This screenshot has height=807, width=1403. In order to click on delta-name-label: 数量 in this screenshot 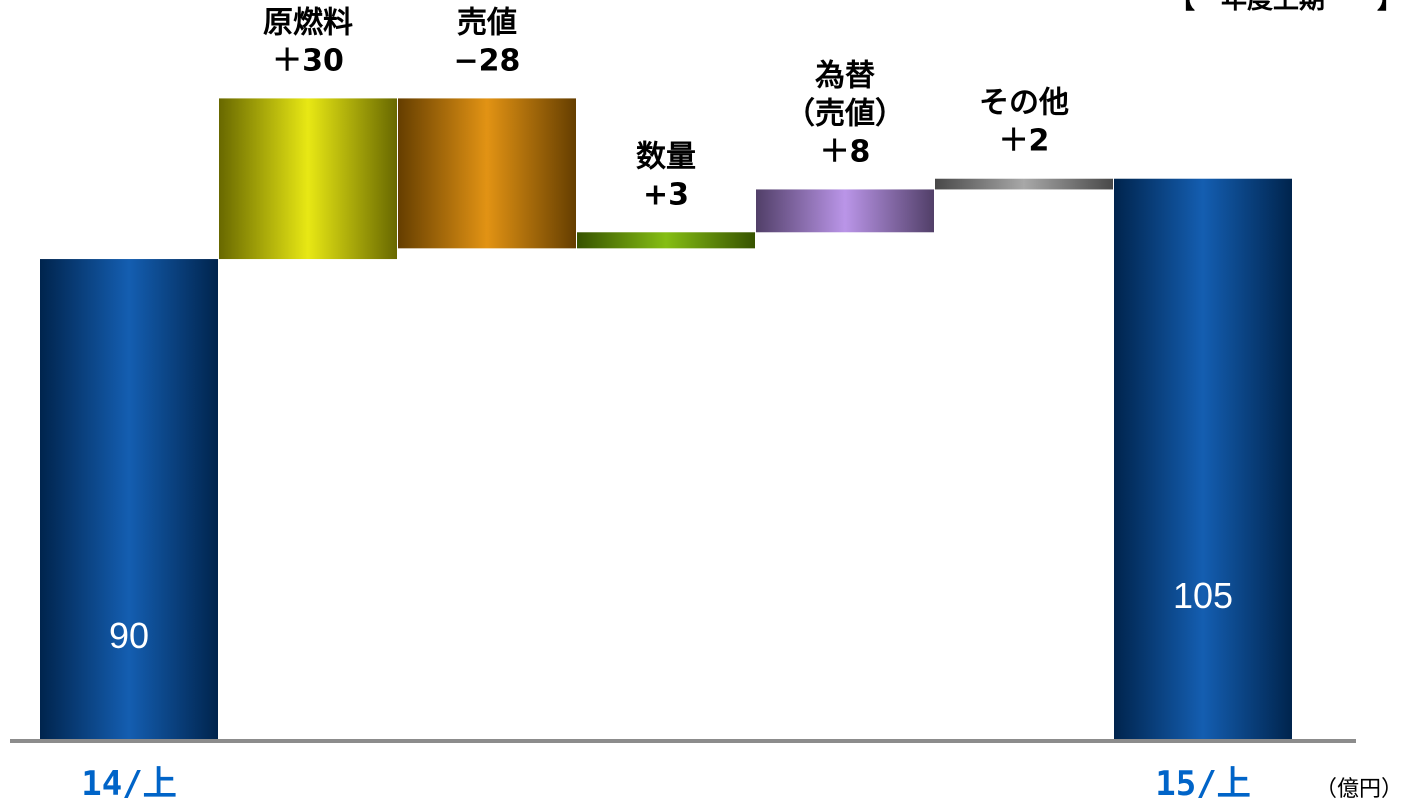, I will do `click(666, 156)`.